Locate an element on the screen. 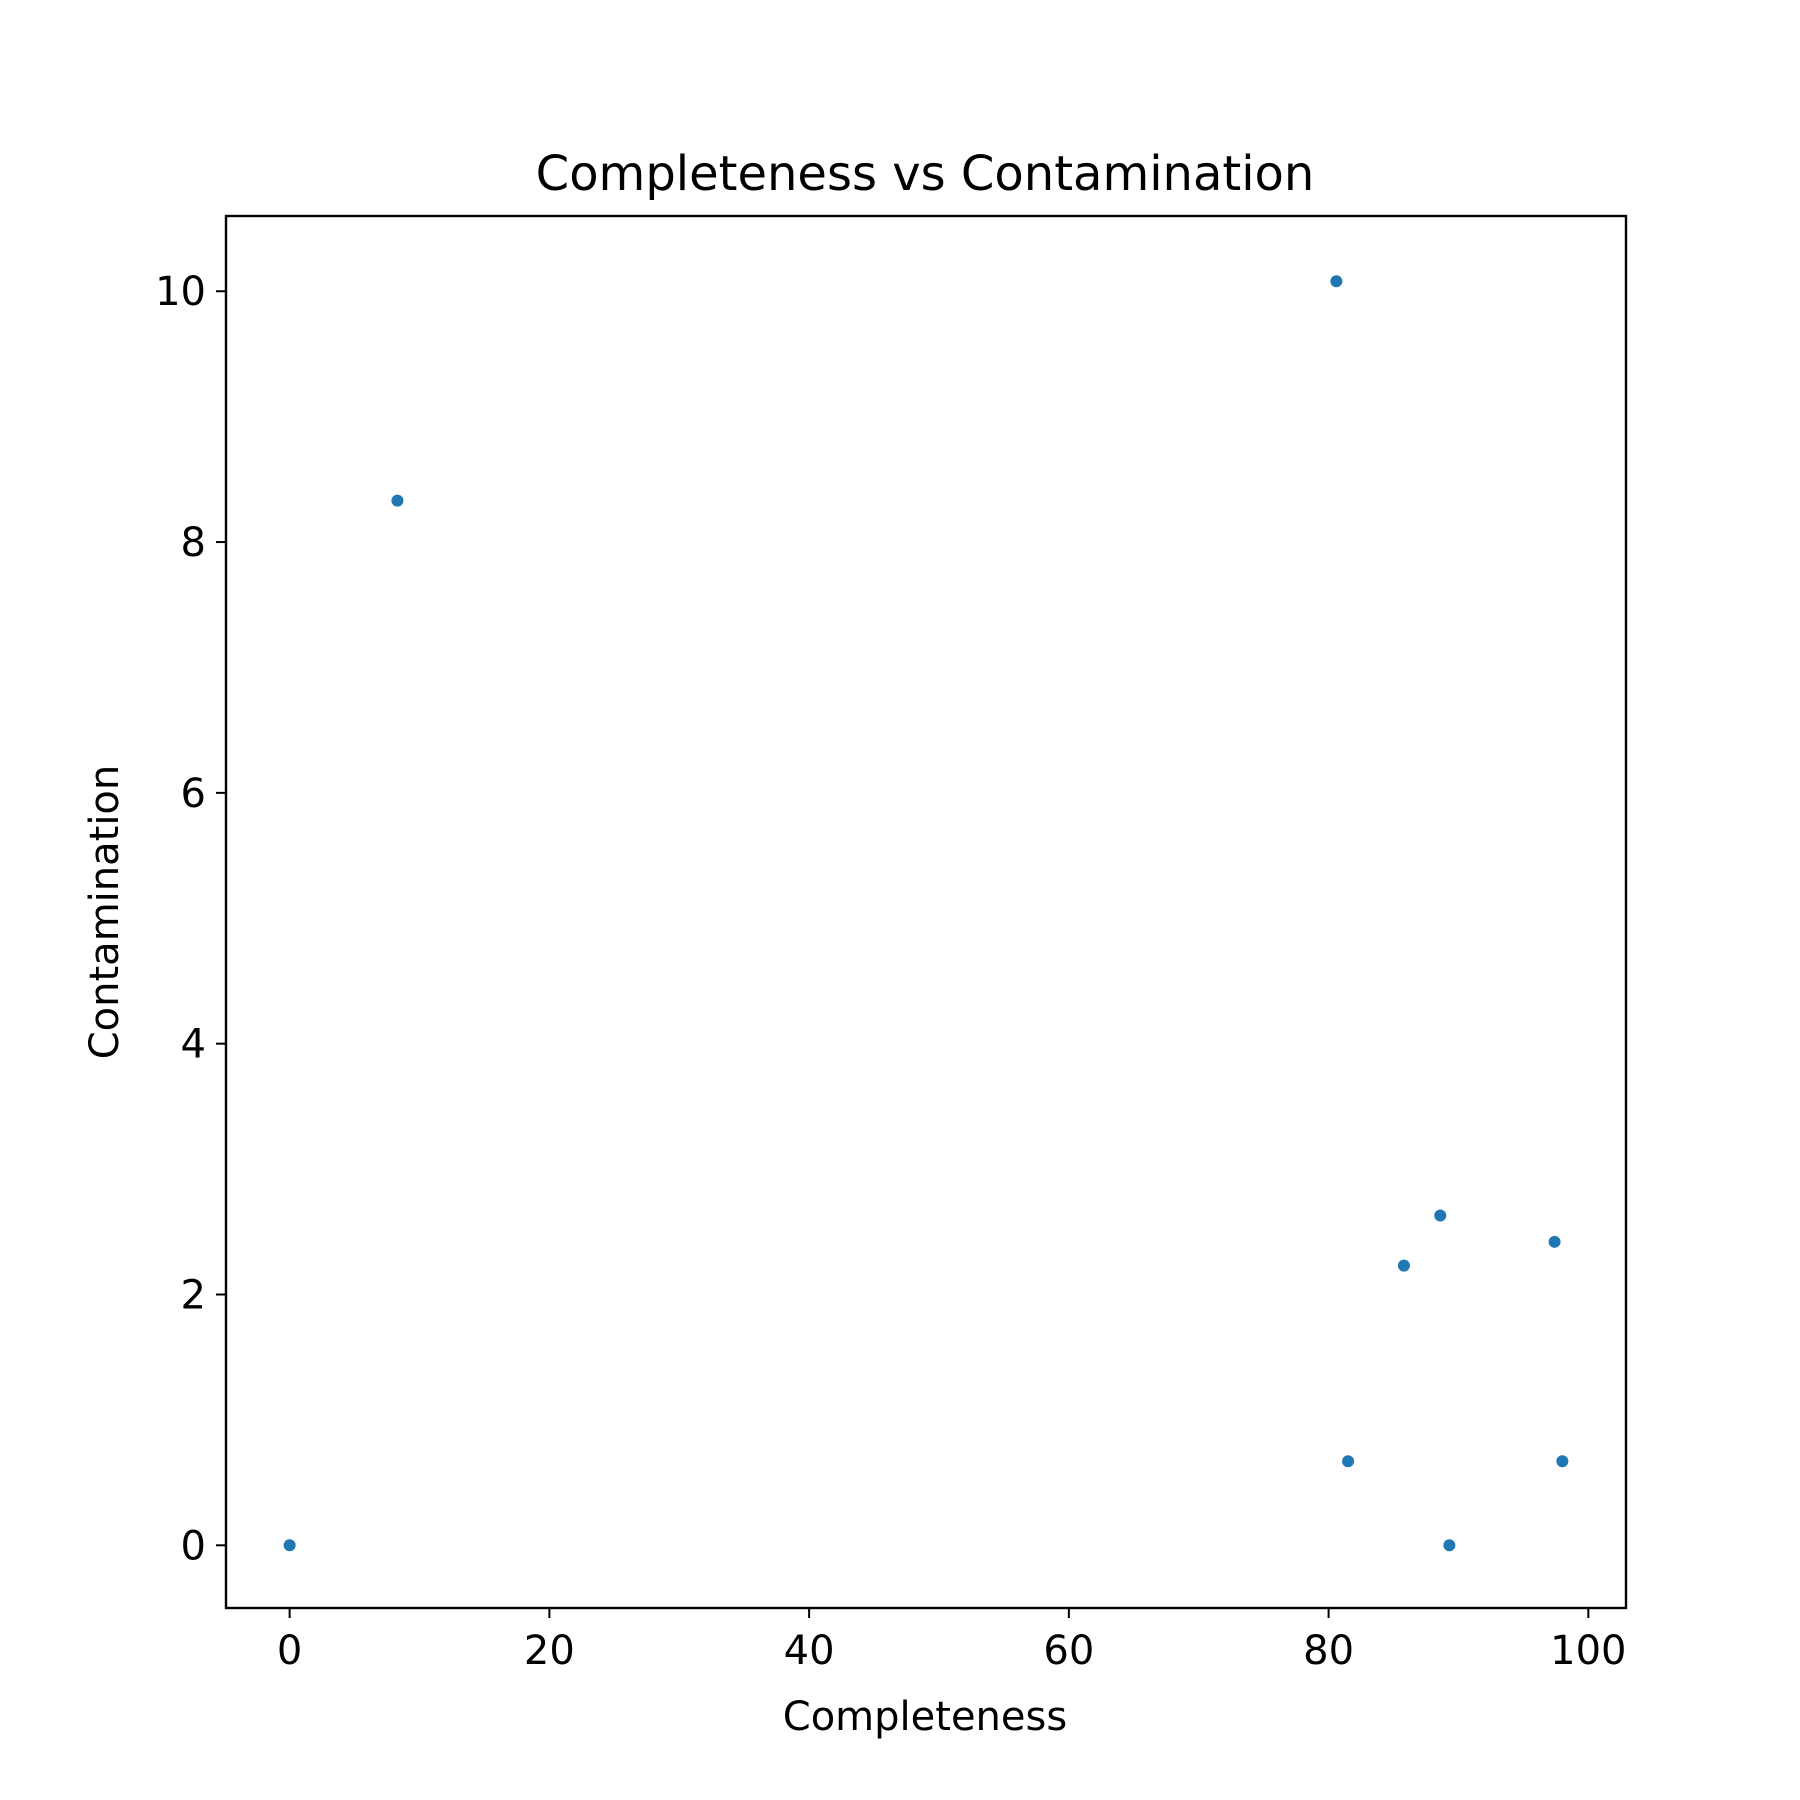 The width and height of the screenshot is (1800, 1800). x-axis-label: Completeness is located at coordinates (925, 1717).